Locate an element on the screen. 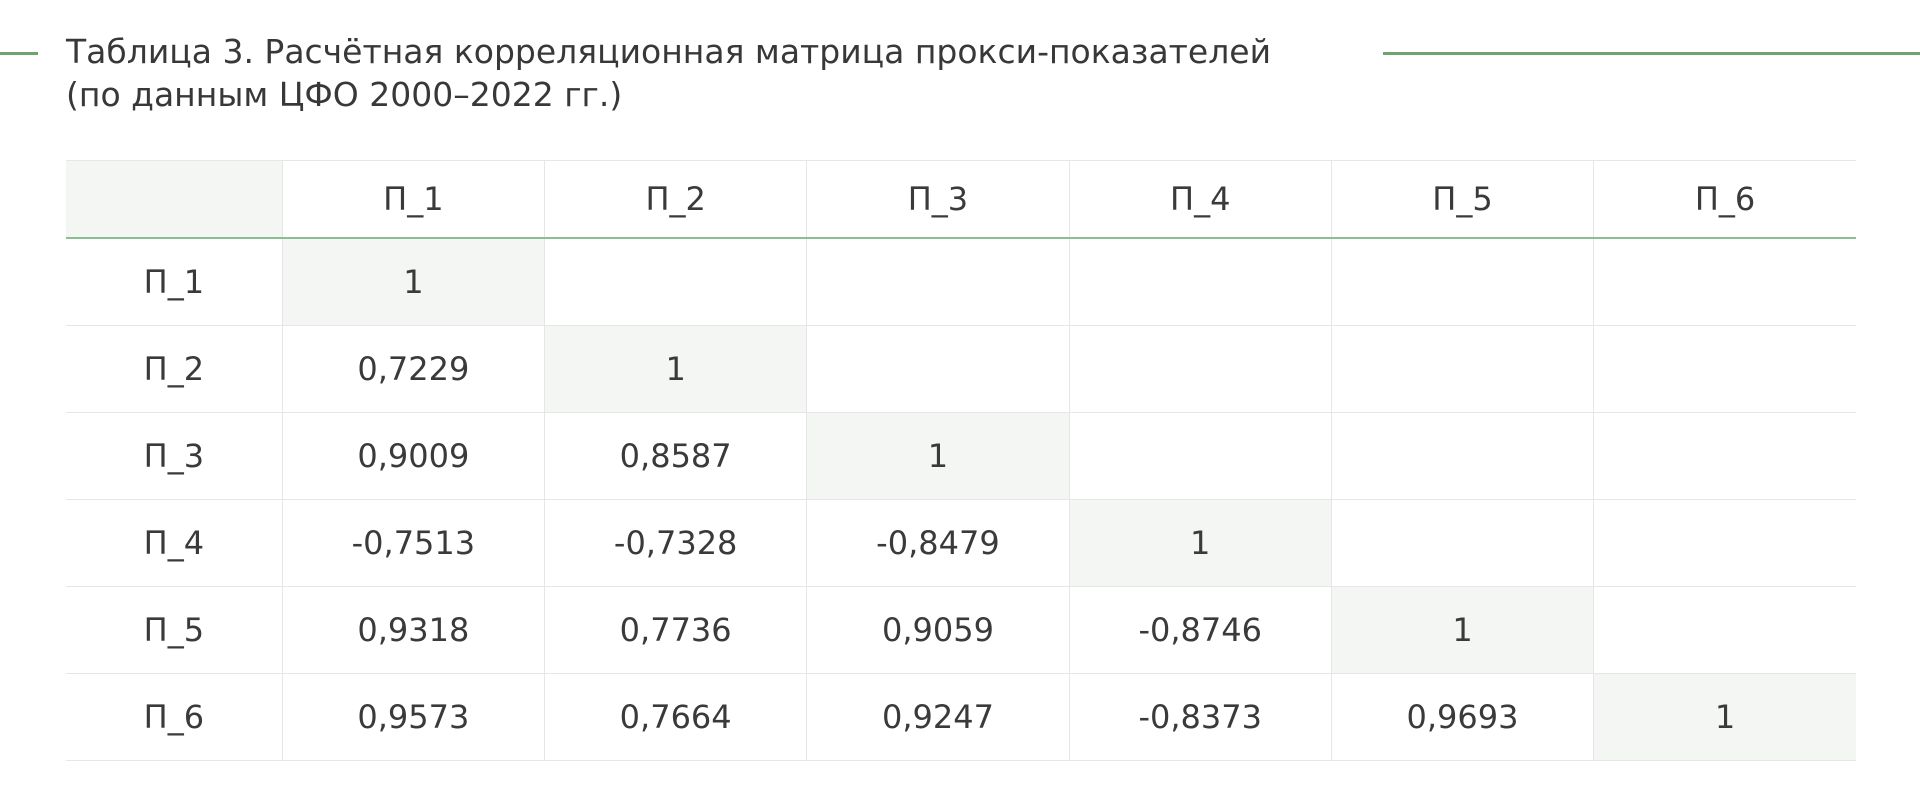 The height and width of the screenshot is (792, 1920). column-header: П_3 is located at coordinates (938, 199).